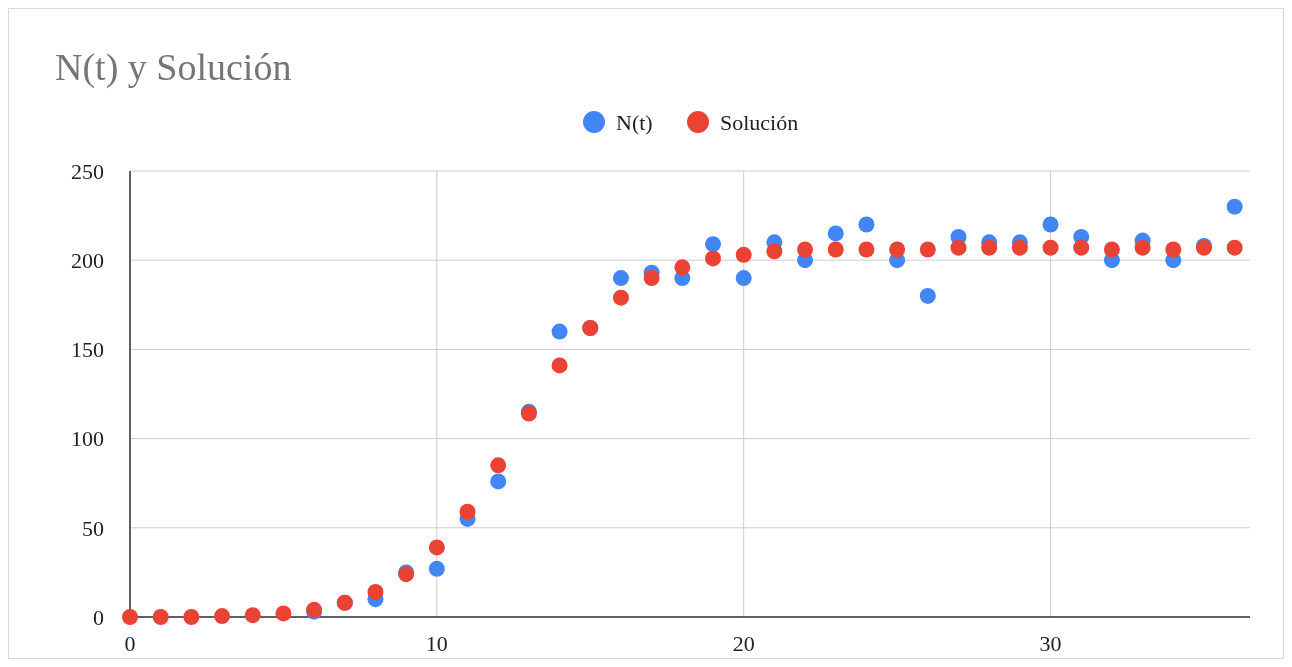 This screenshot has width=1292, height=667. Describe the element at coordinates (87, 350) in the screenshot. I see `y-tick-label: 150` at that location.